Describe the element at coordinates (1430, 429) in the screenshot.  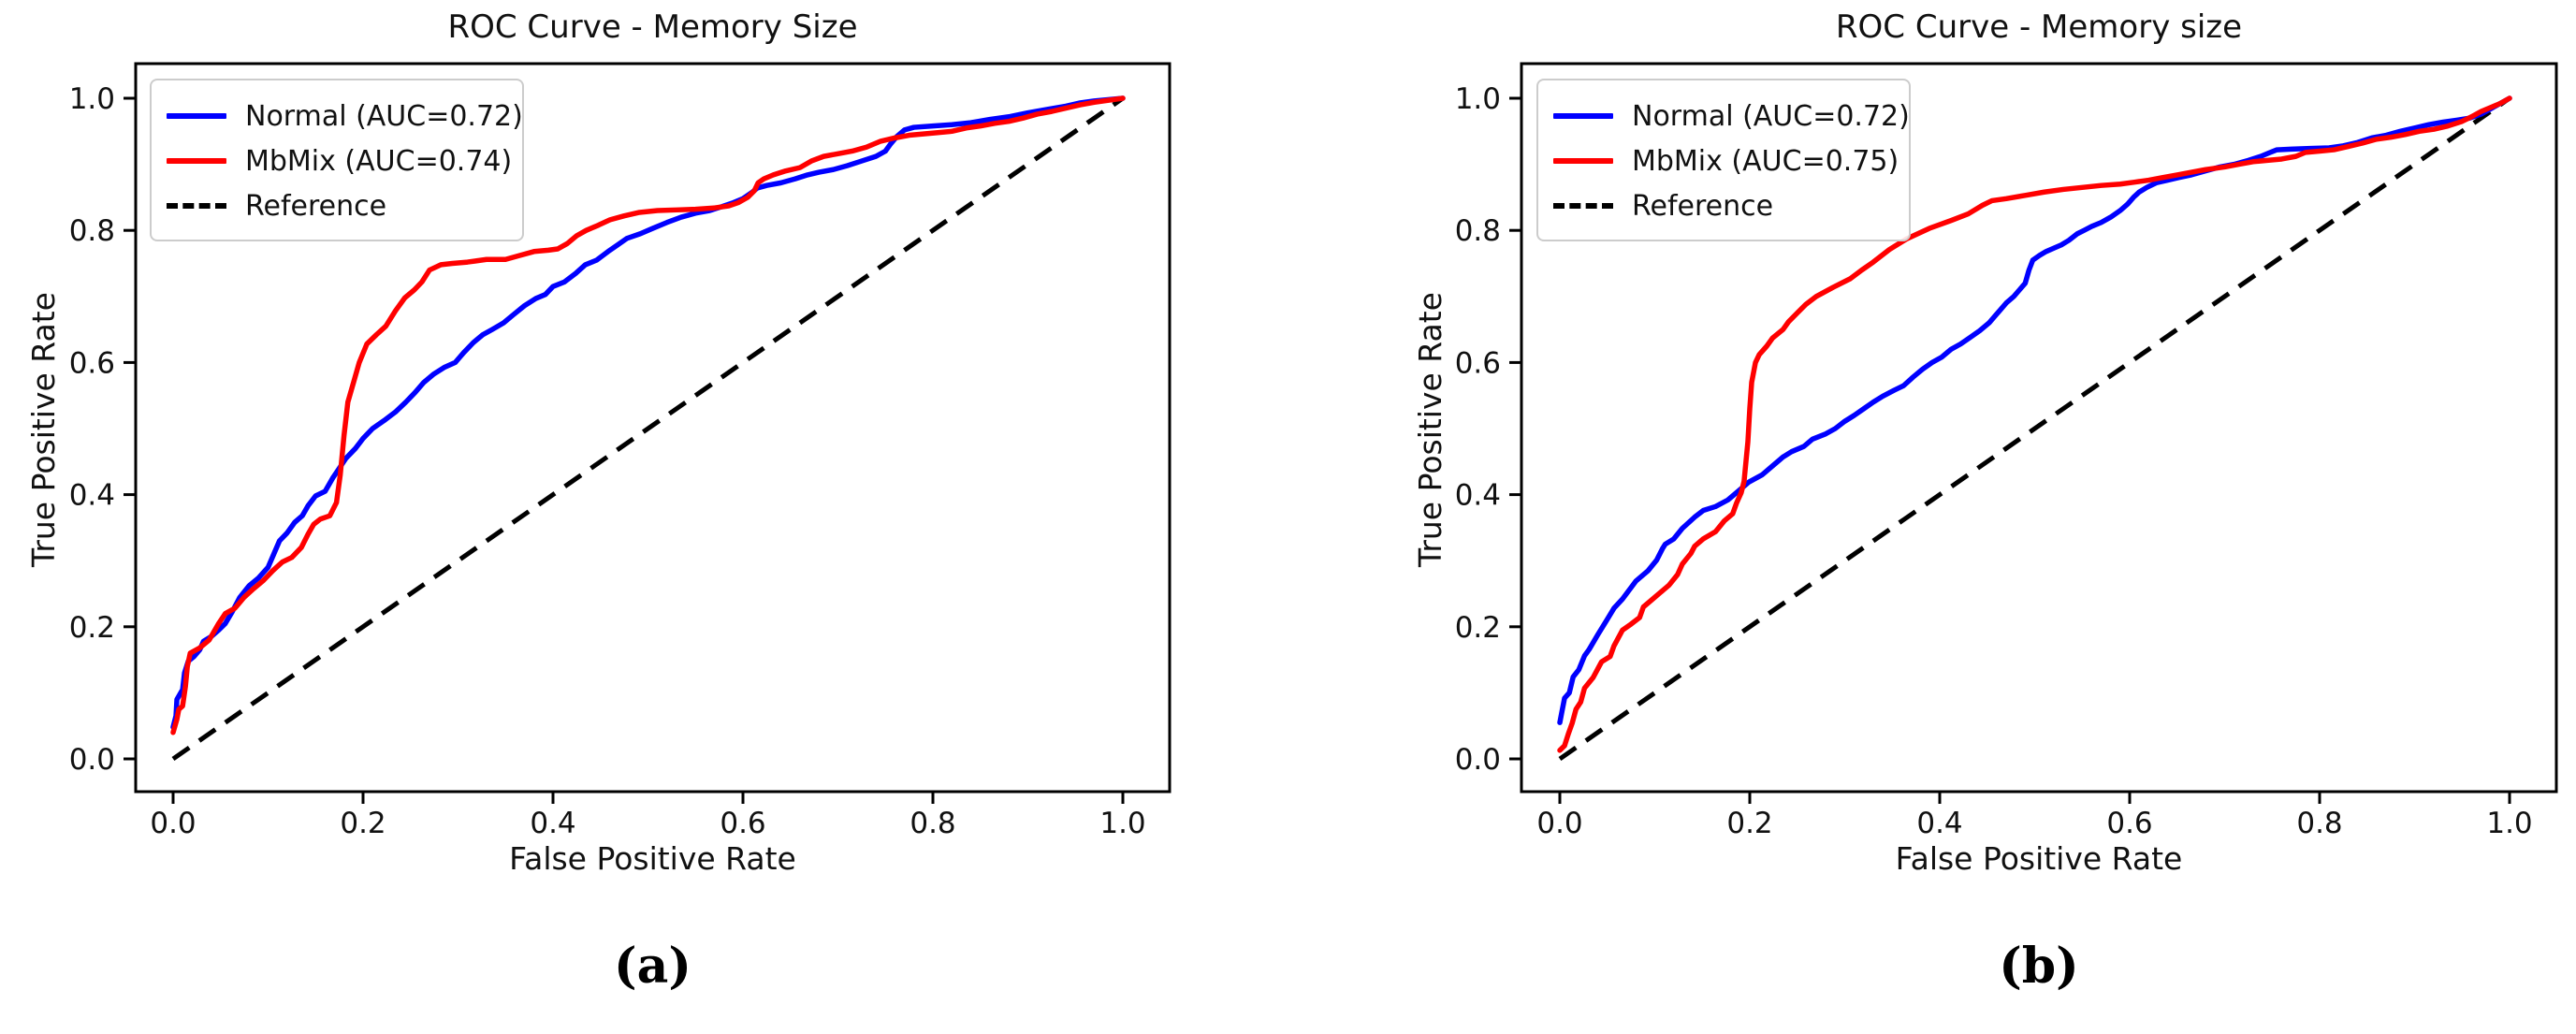
I see `y-axis-label-right: True Positive Rate` at that location.